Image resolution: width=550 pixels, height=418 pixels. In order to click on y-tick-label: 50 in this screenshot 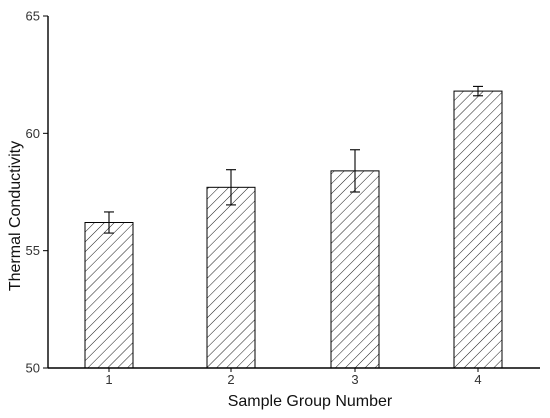, I will do `click(33, 368)`.